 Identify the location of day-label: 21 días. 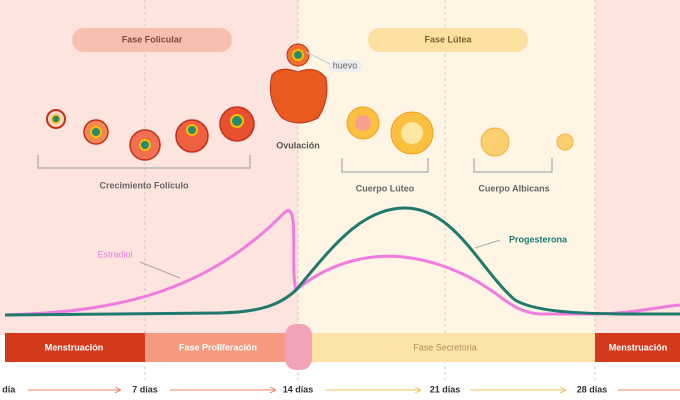
(445, 389).